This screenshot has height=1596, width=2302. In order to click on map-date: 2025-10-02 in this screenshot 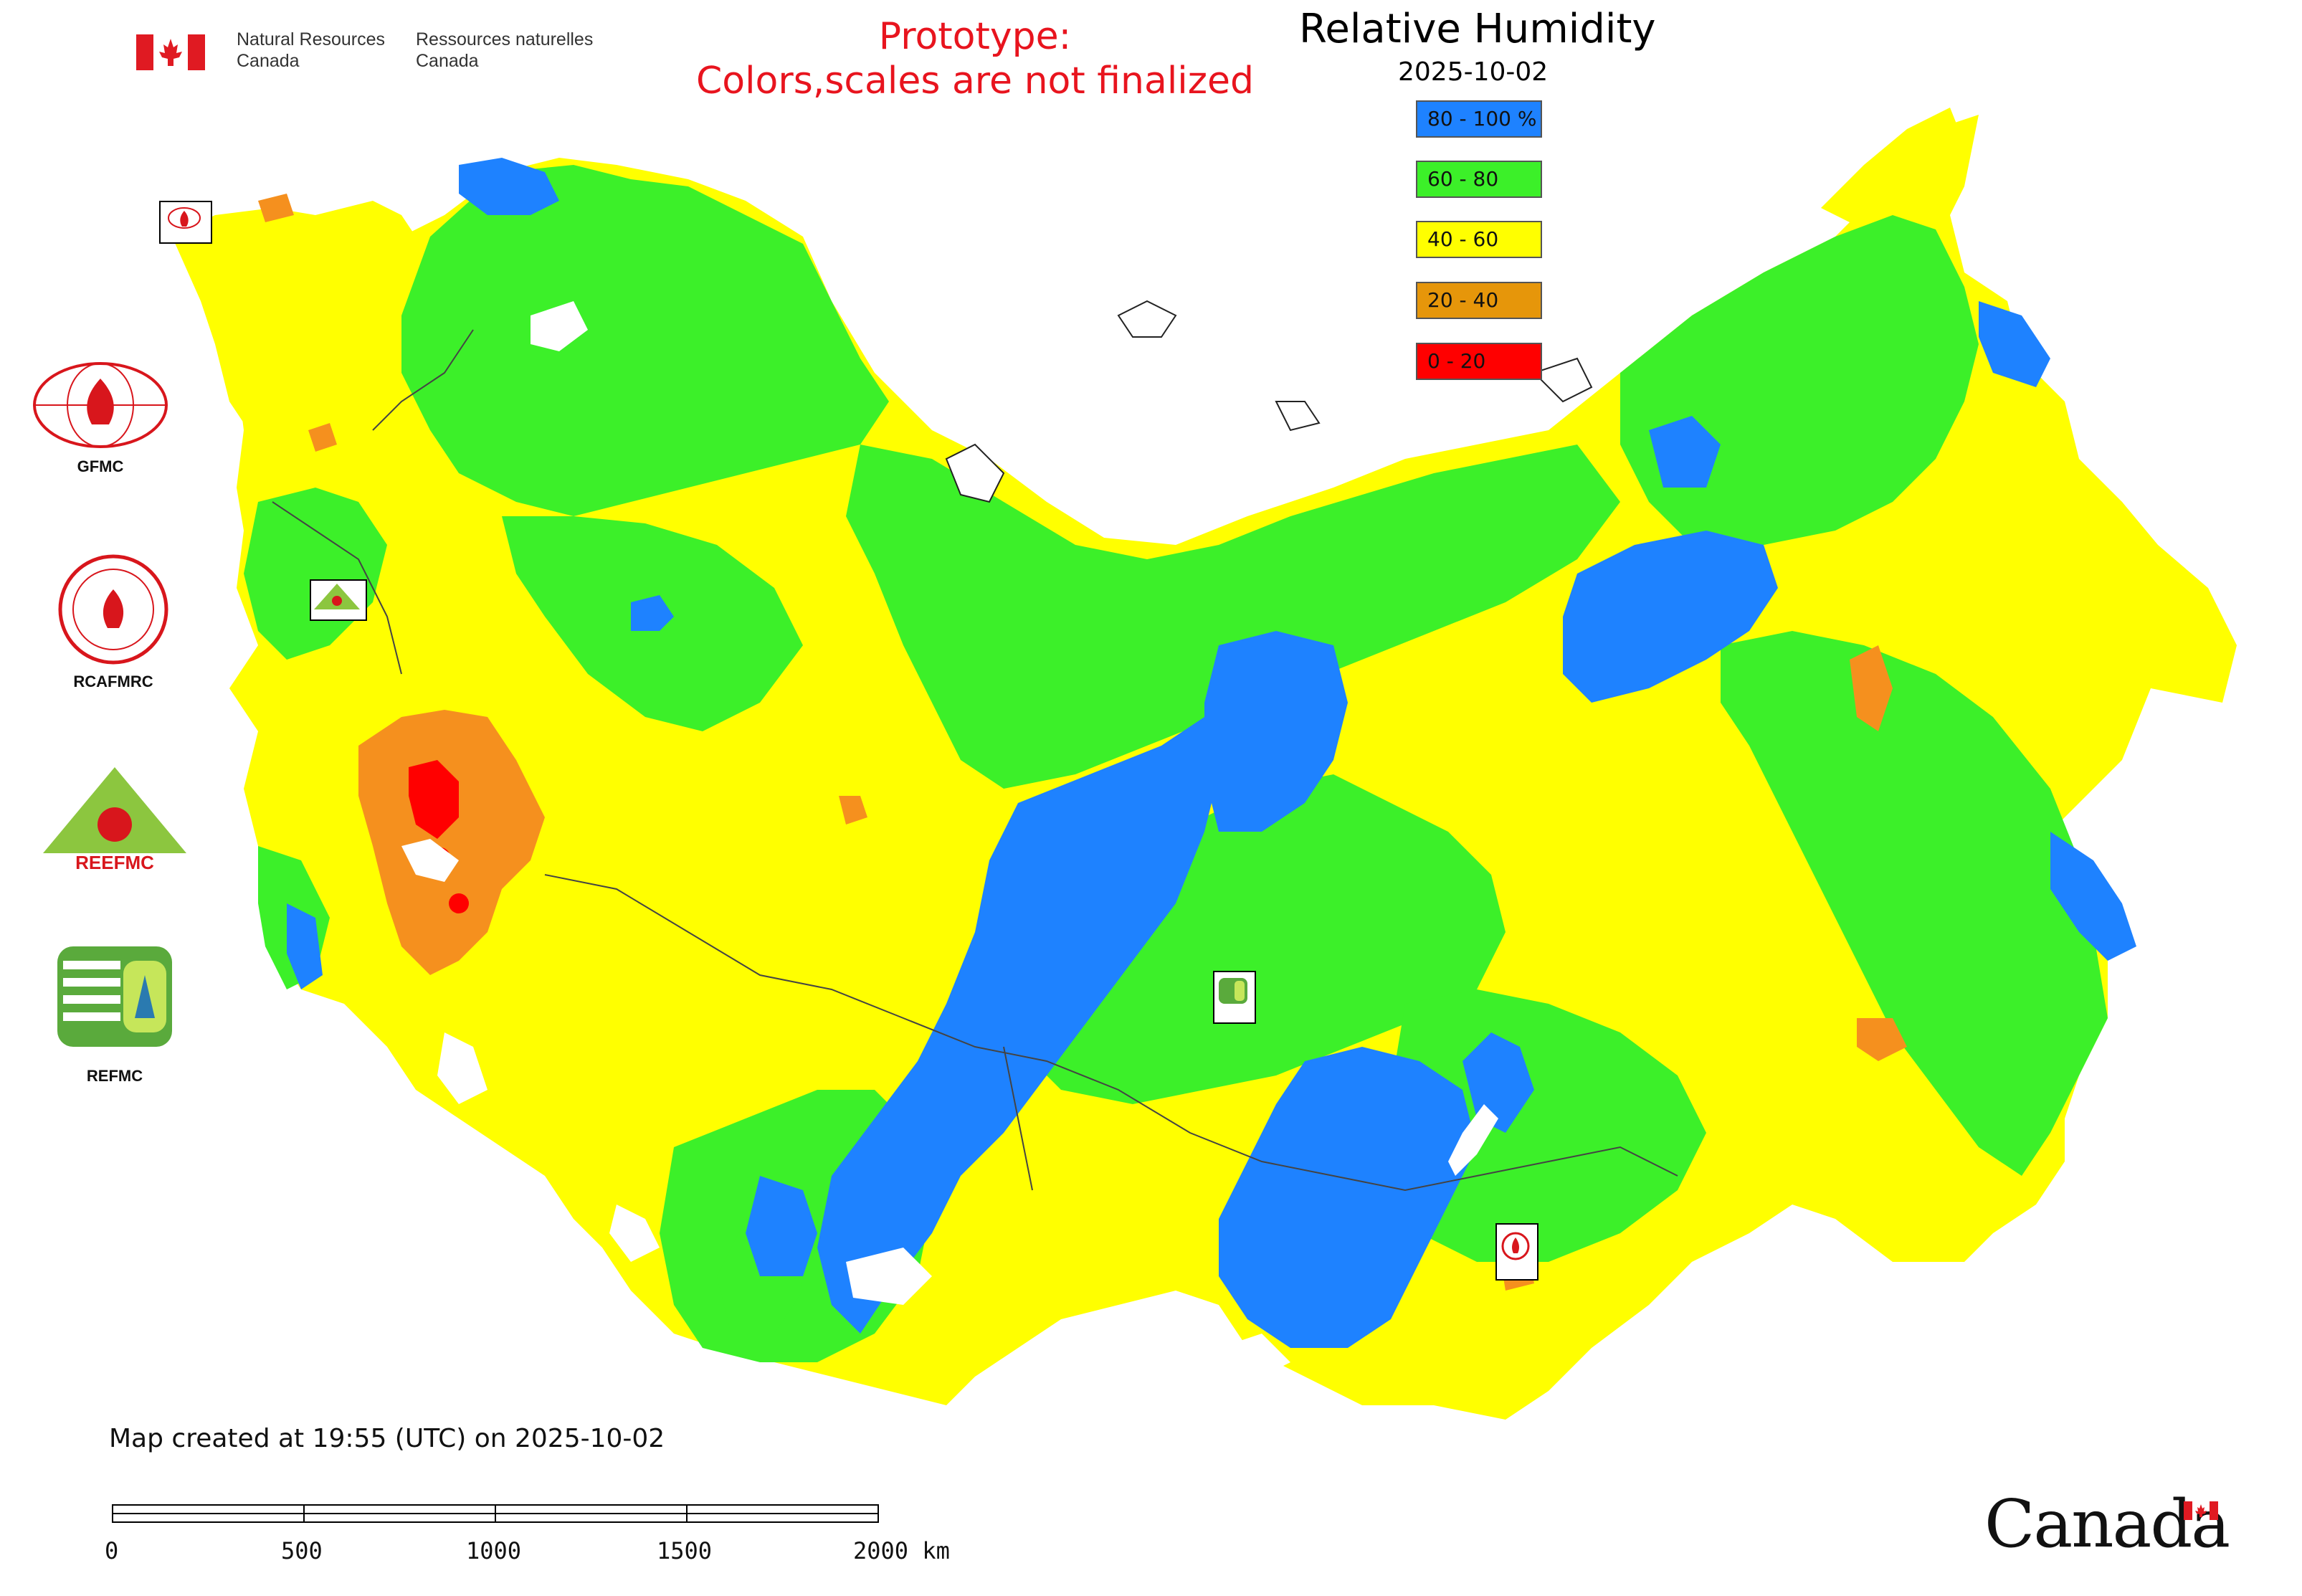, I will do `click(1474, 72)`.